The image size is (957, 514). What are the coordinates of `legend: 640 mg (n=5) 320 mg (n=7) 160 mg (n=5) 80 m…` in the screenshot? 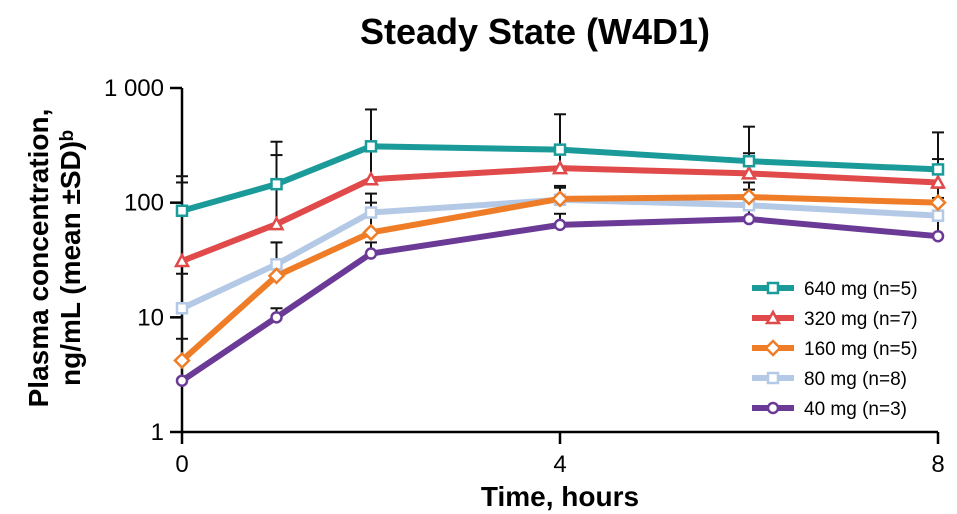 It's located at (835, 349).